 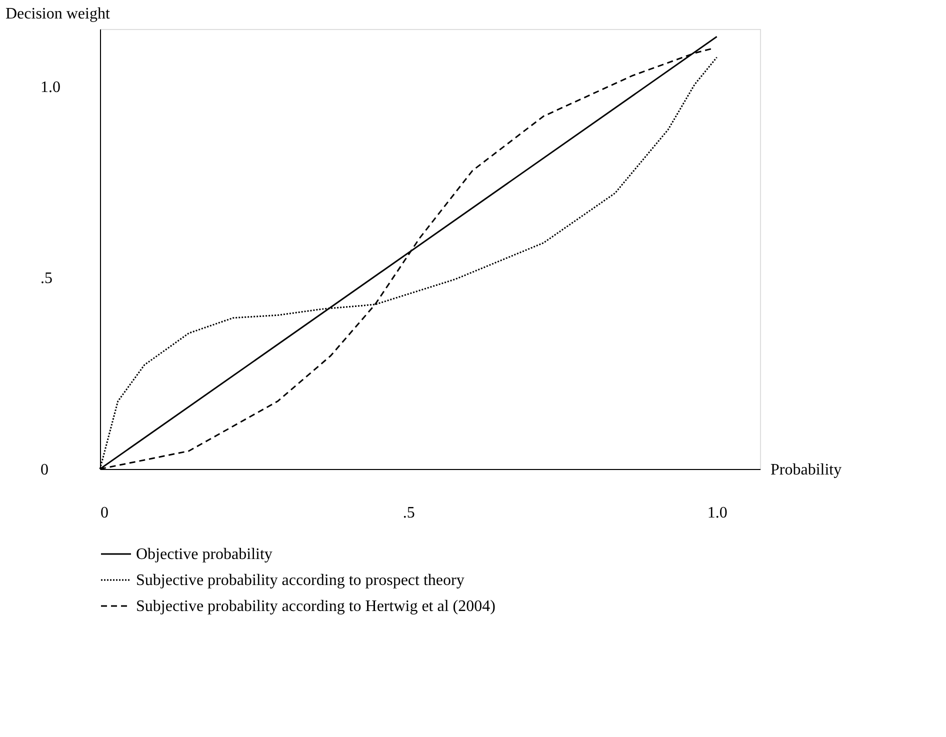 What do you see at coordinates (50, 87) in the screenshot?
I see `y-tick-label: 1.0` at bounding box center [50, 87].